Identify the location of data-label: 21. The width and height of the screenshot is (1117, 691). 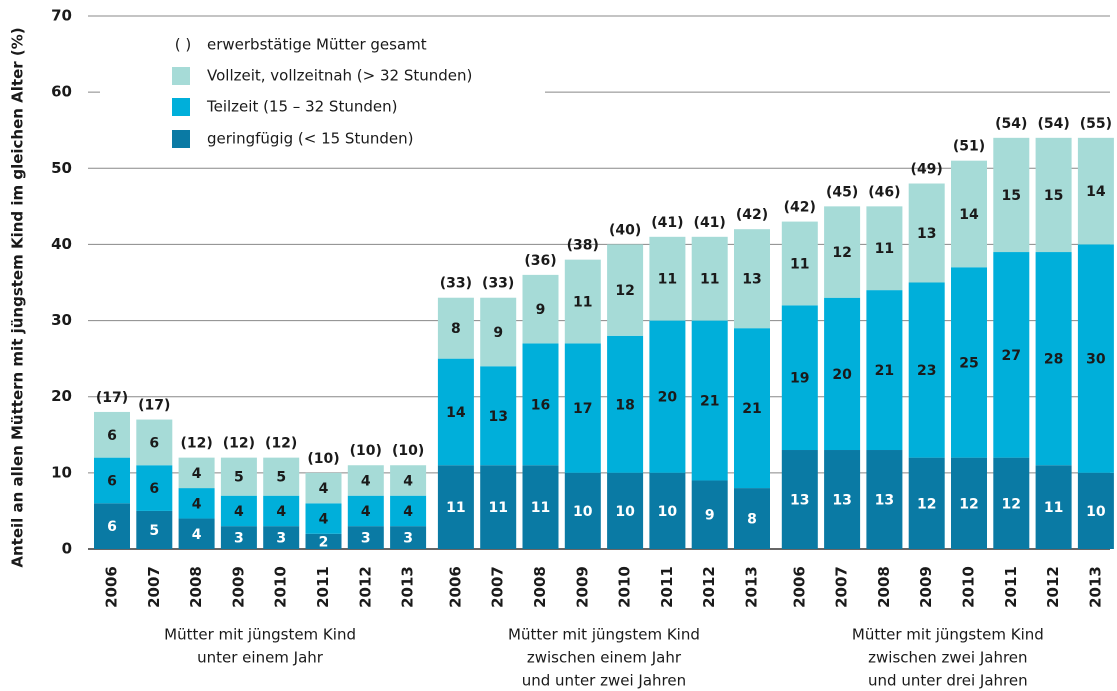
(884, 371).